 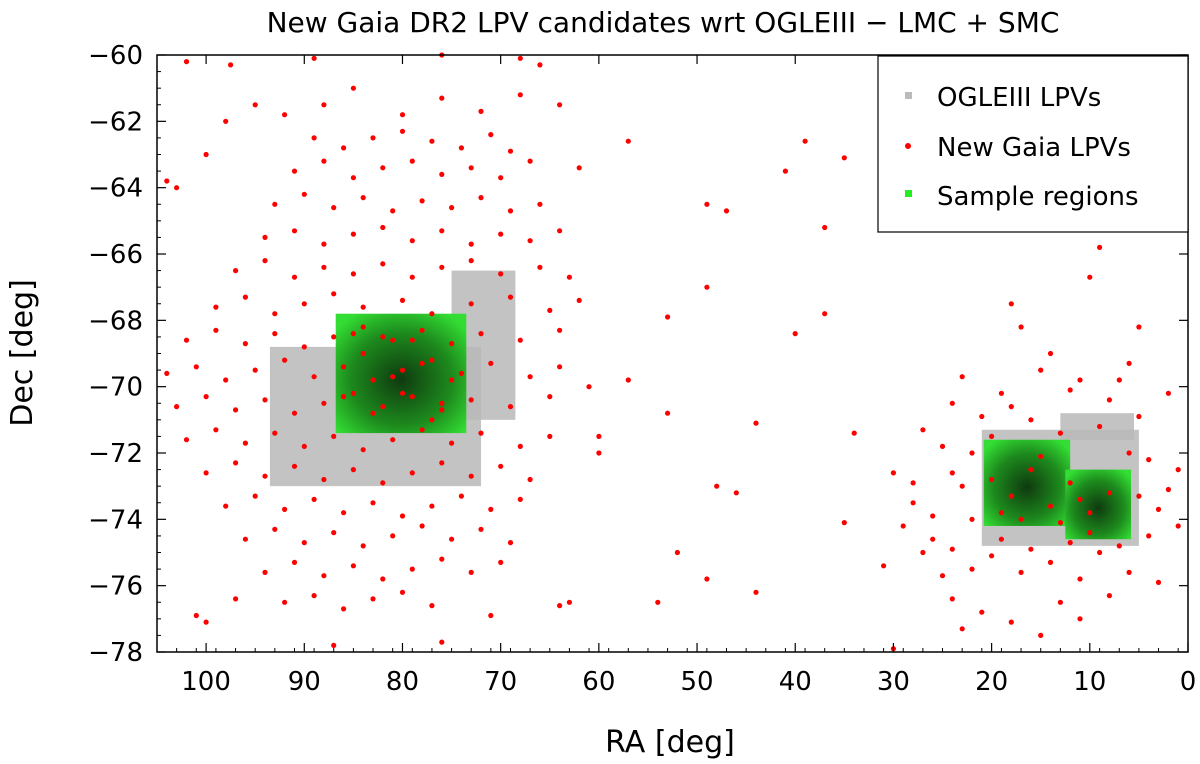 I want to click on legend-label-gaia: New Gaia LPVs, so click(x=1034, y=148).